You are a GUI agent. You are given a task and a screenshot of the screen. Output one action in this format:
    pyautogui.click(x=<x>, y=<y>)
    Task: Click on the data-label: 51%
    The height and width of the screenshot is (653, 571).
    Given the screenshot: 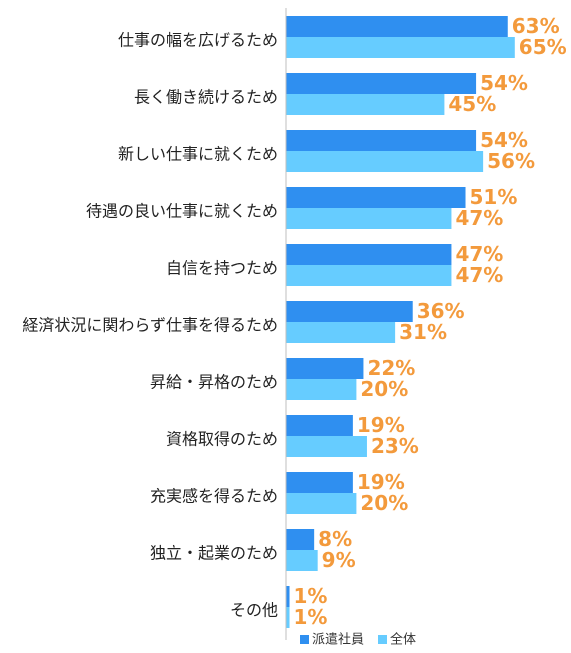 What is the action you would take?
    pyautogui.click(x=494, y=197)
    